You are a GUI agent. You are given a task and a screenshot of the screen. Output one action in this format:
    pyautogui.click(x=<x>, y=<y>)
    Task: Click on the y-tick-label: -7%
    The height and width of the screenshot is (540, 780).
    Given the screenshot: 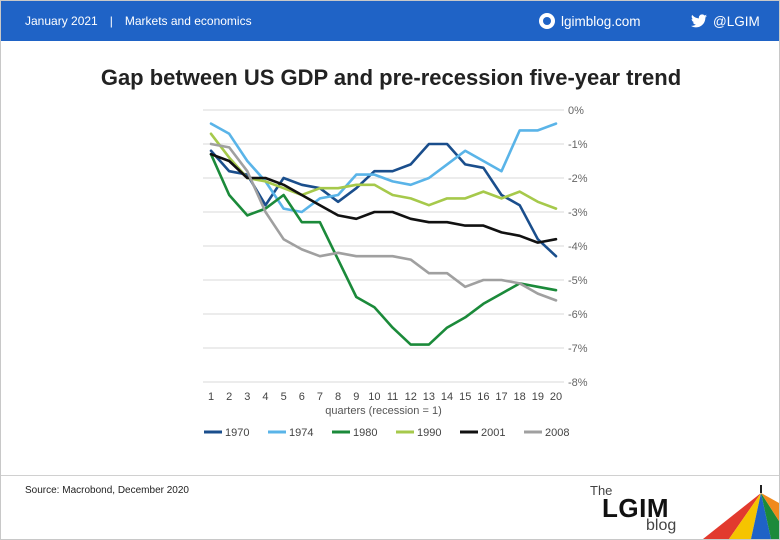 What is the action you would take?
    pyautogui.click(x=578, y=349)
    